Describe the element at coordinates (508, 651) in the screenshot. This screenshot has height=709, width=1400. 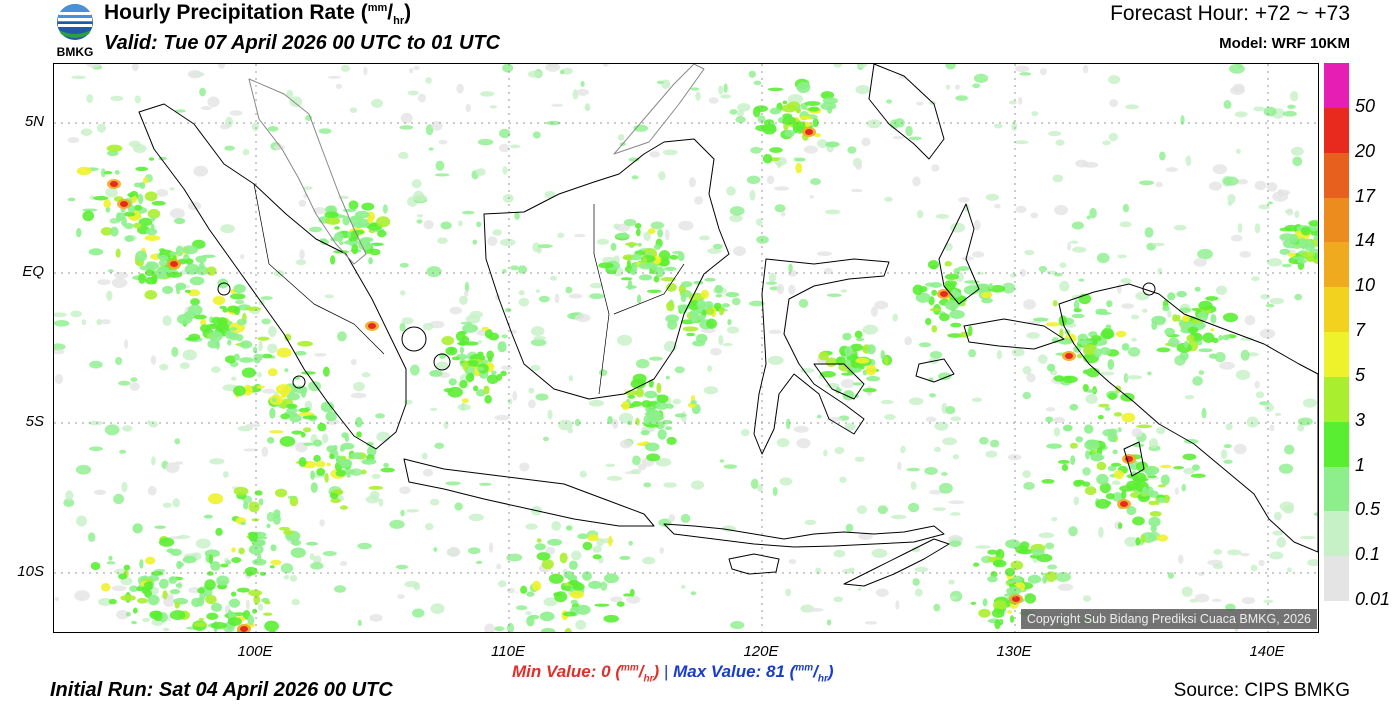
I see `lon-label-110e: 110E` at that location.